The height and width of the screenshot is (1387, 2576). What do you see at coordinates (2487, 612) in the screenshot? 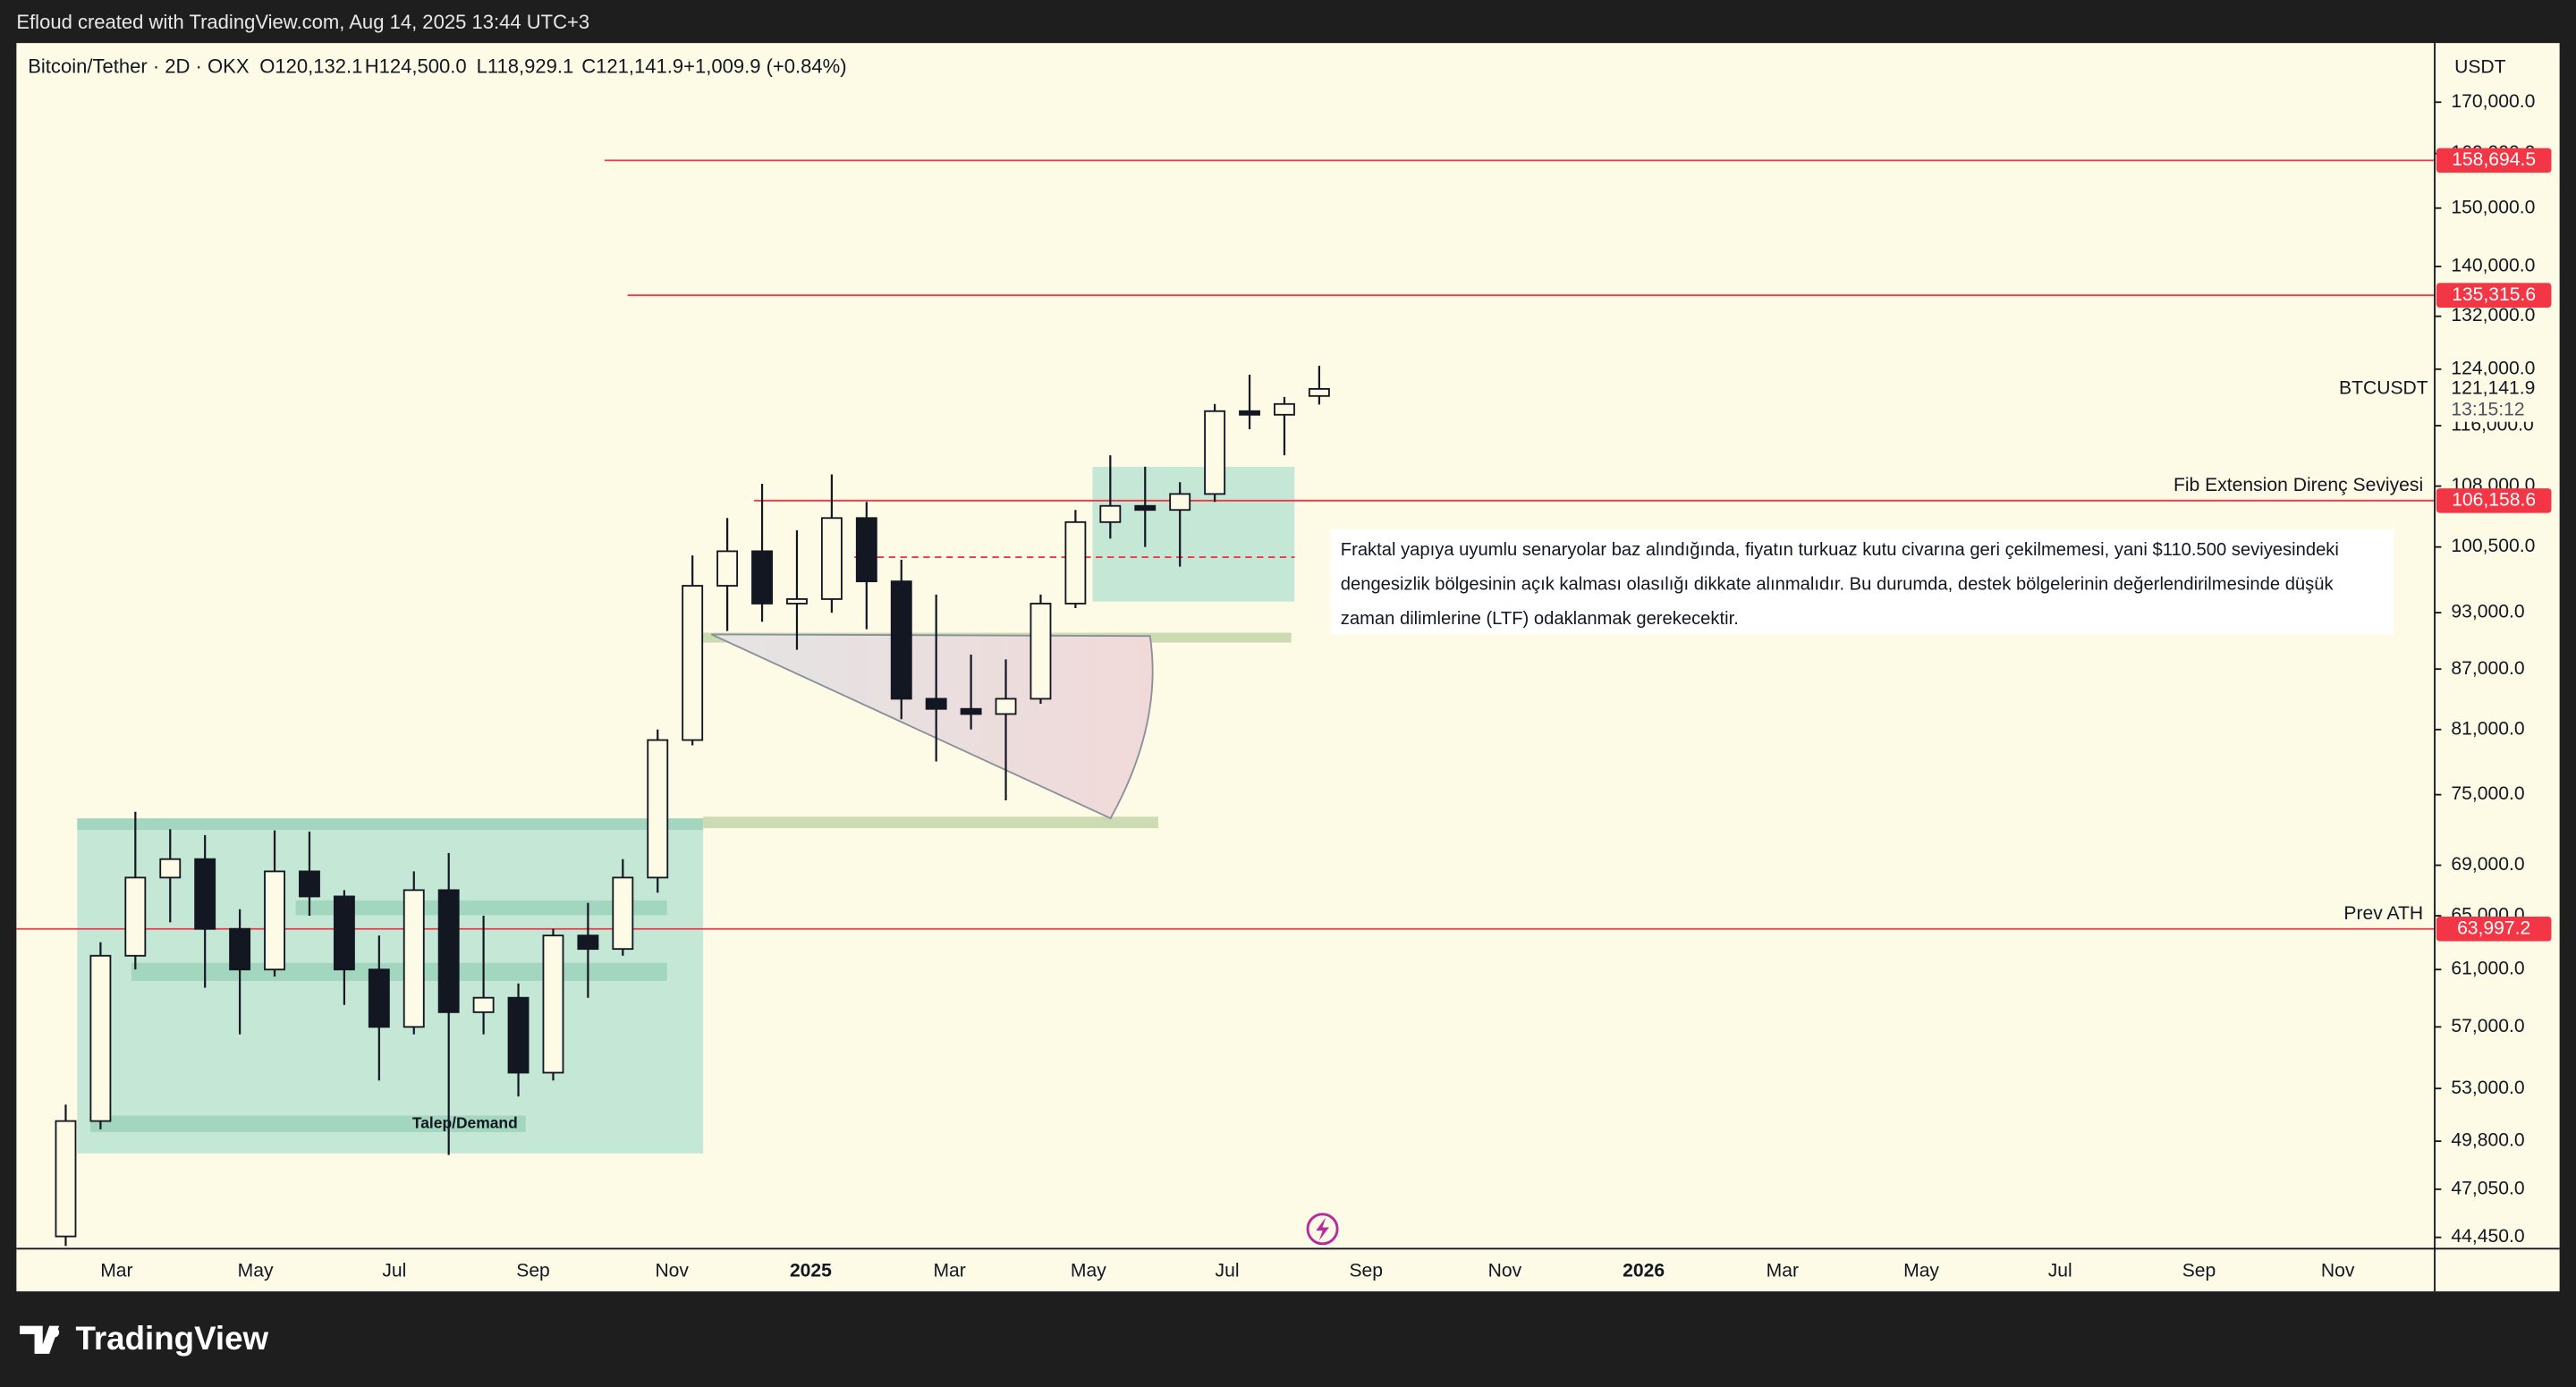
I see `y-tick-label: 93,000.0` at bounding box center [2487, 612].